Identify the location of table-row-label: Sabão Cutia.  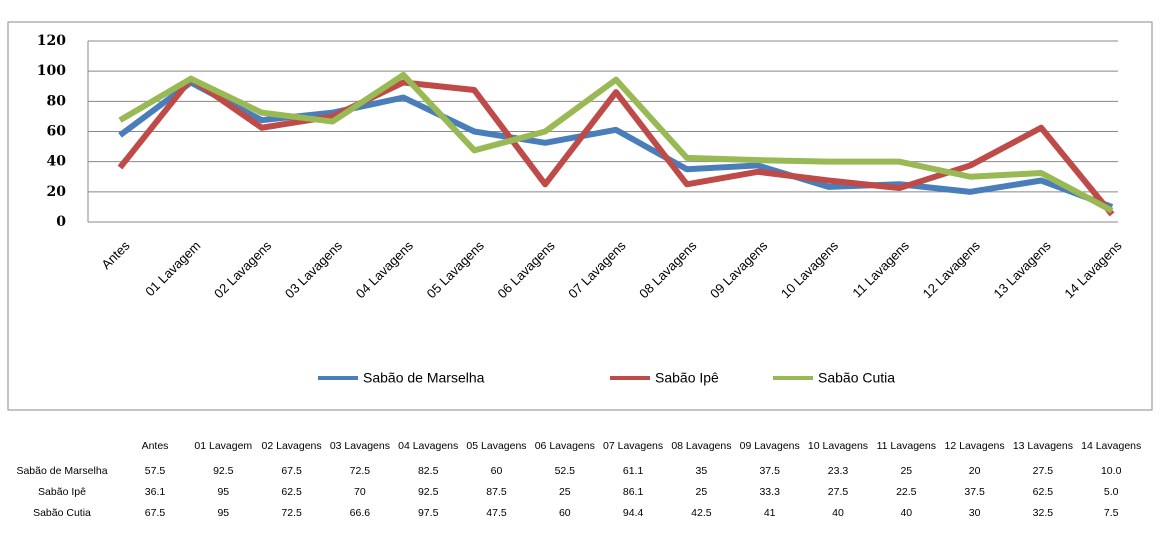
(62, 513).